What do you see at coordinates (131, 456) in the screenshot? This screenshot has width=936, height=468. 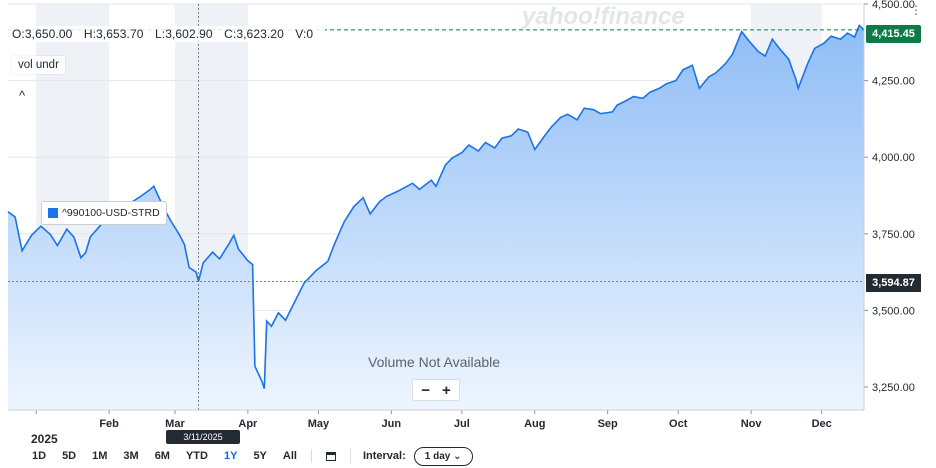 I see `range-button-3m: 3M` at bounding box center [131, 456].